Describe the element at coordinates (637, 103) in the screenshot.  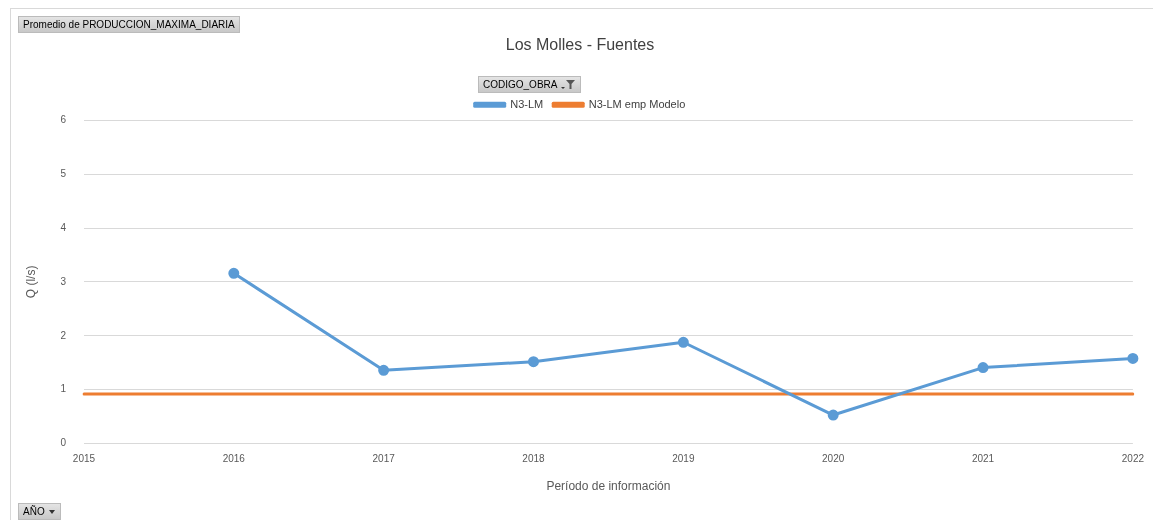
I see `legend-label: N3-LM emp Modelo` at that location.